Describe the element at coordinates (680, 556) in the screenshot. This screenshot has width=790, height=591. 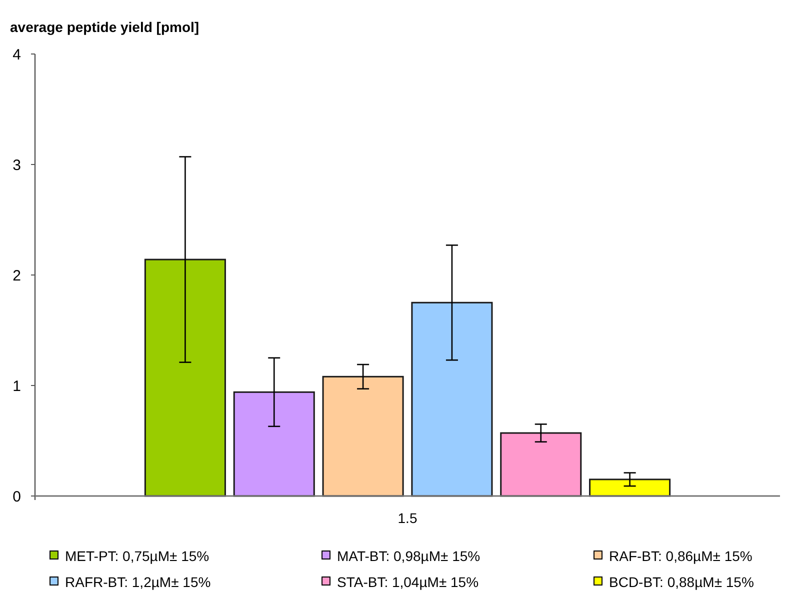
I see `legend-label: RAF-BT: 0,86µM± 15%` at that location.